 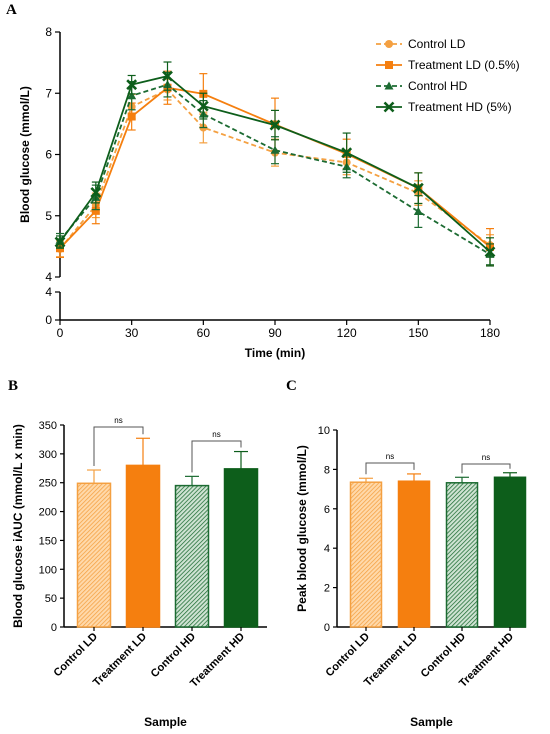 I want to click on y-tick-label: 5, so click(x=48, y=216).